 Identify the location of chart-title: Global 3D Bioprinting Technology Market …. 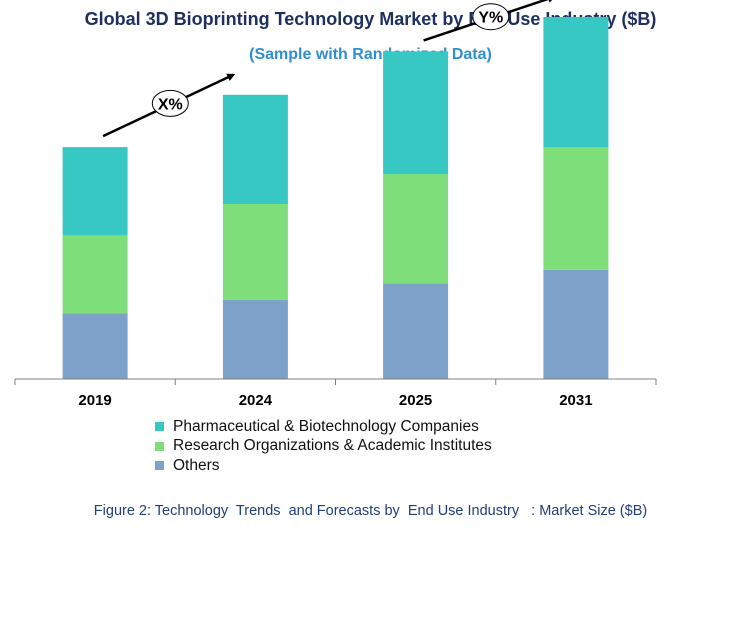
(370, 19).